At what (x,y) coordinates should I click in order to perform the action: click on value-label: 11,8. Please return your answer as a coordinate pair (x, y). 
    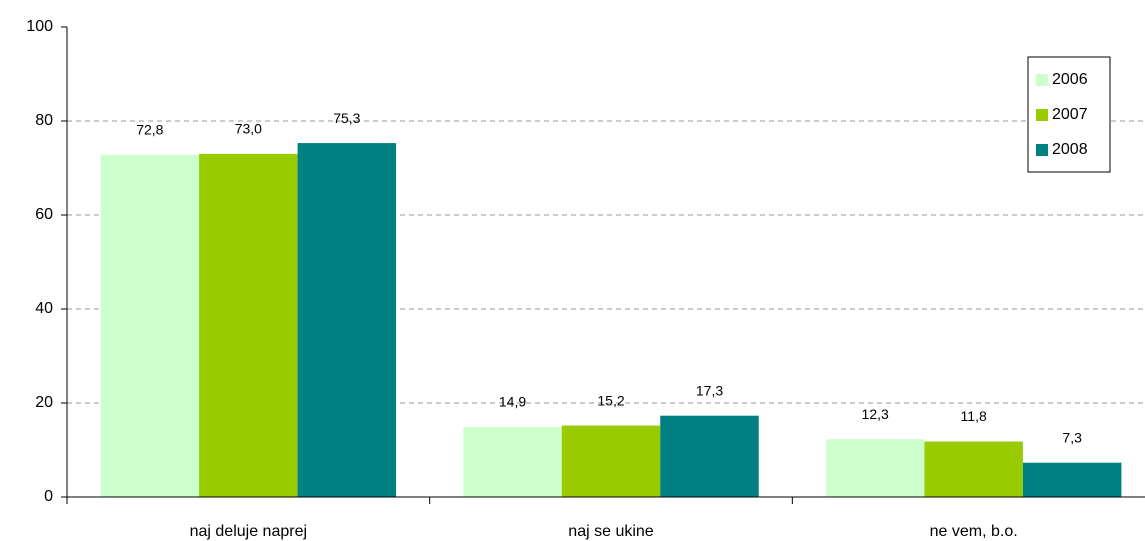
    Looking at the image, I should click on (974, 416).